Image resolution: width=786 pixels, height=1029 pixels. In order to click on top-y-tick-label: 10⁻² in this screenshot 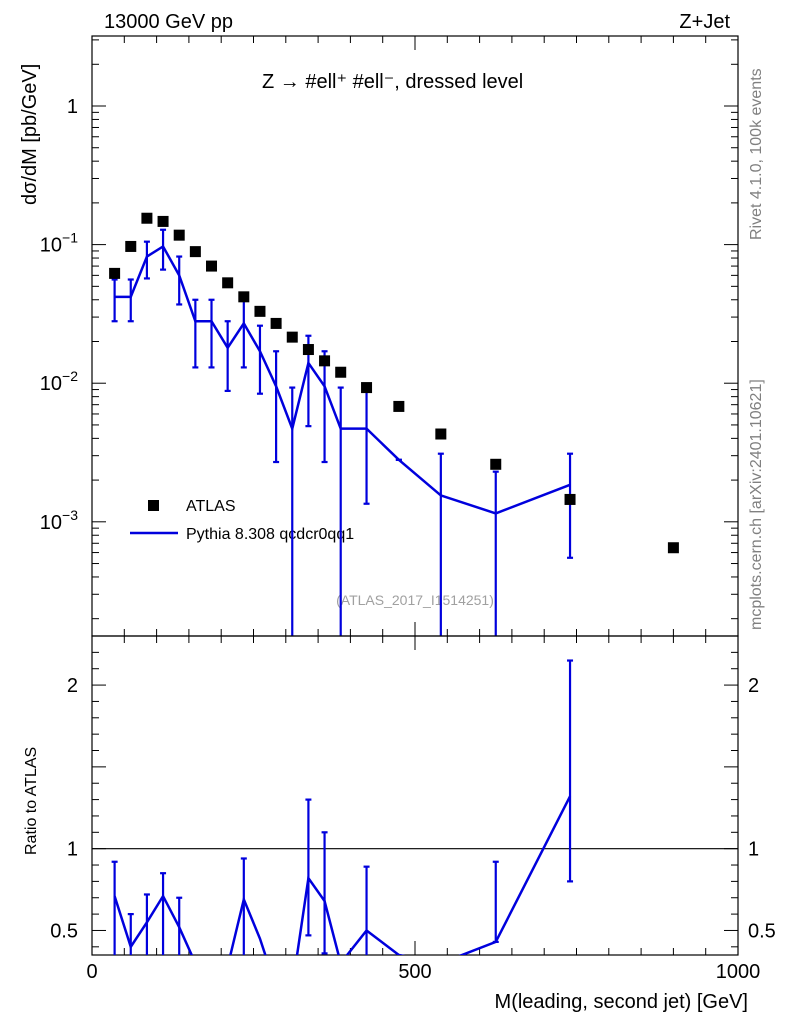, I will do `click(59, 381)`.